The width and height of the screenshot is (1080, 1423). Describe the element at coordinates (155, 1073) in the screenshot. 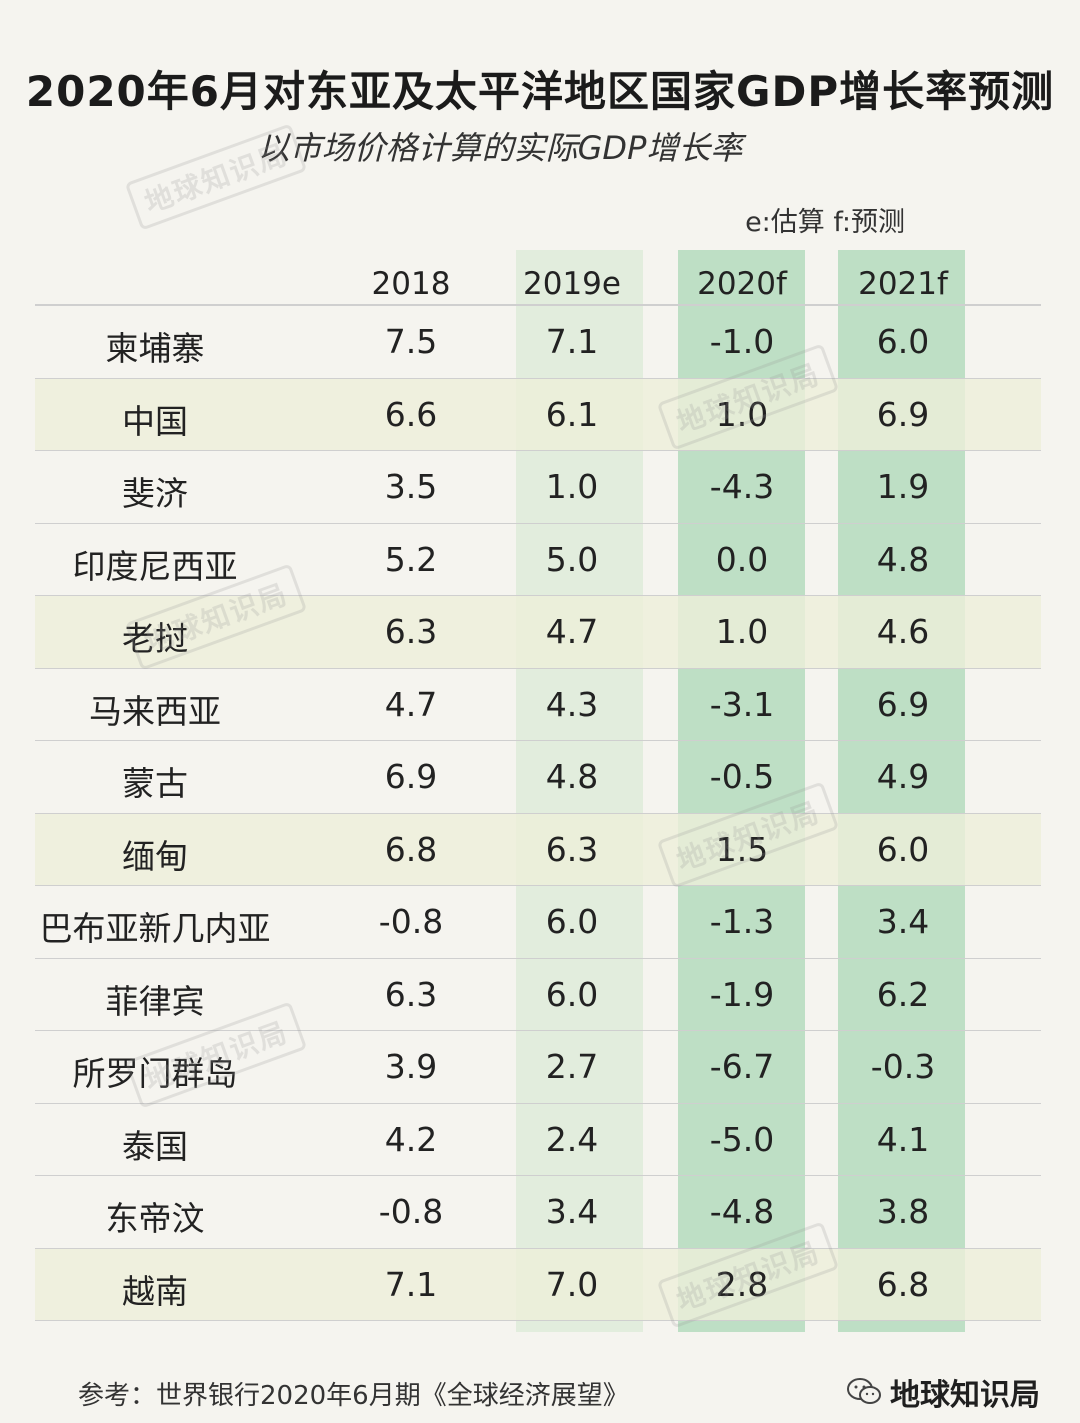

I see `country-name: 所罗门群岛` at that location.